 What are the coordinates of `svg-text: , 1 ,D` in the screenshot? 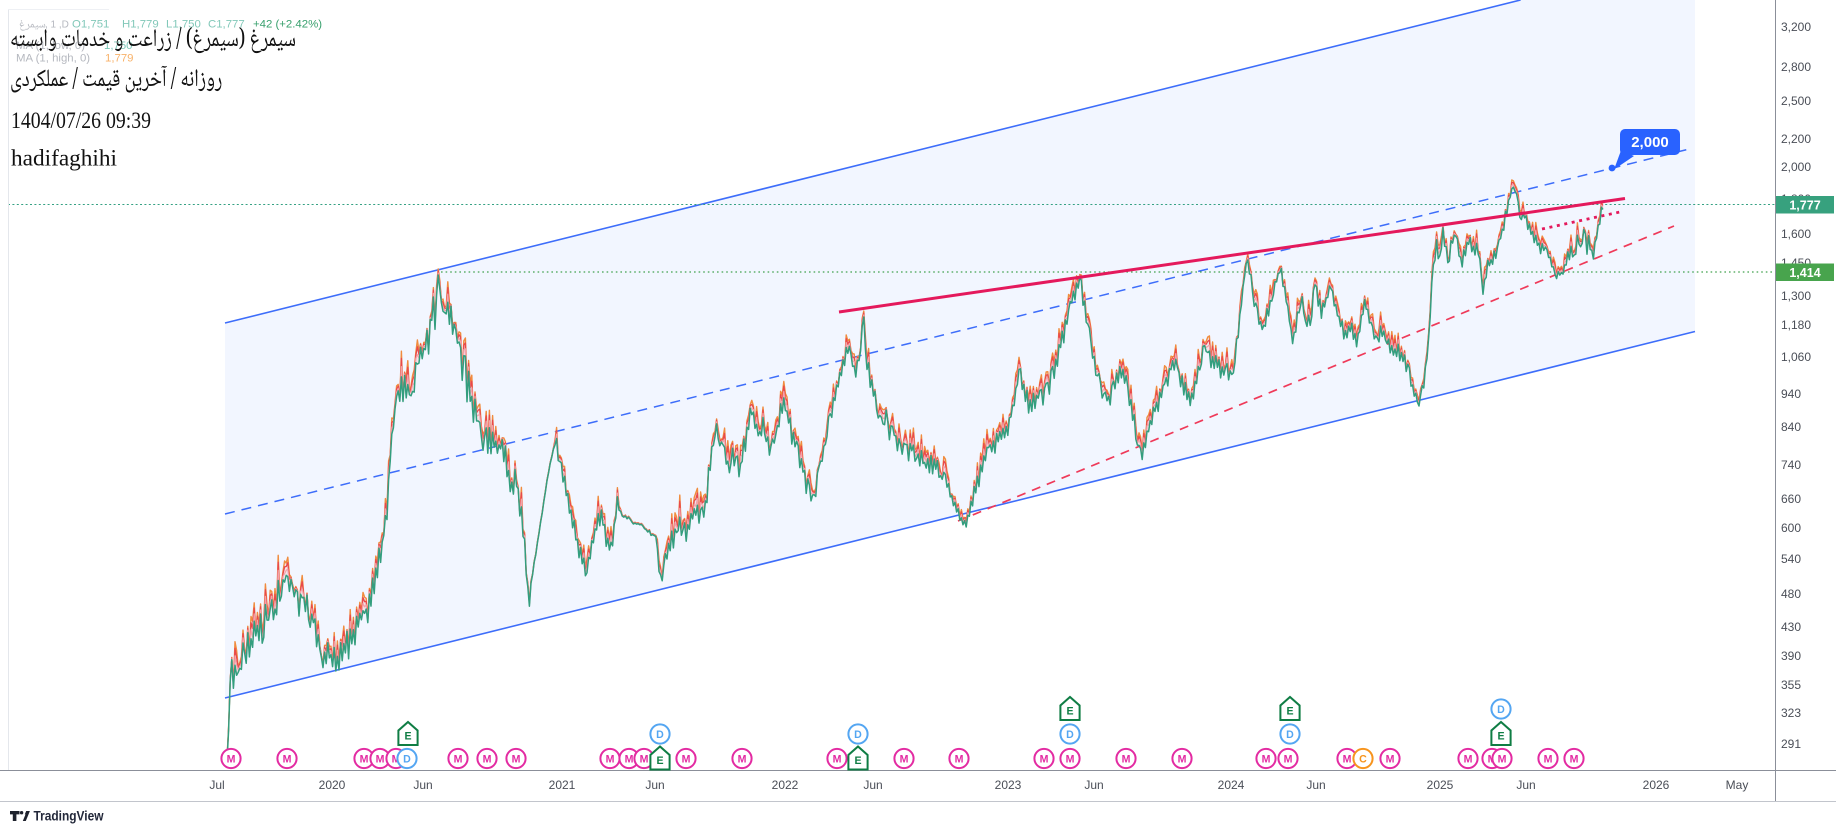 It's located at (57, 25).